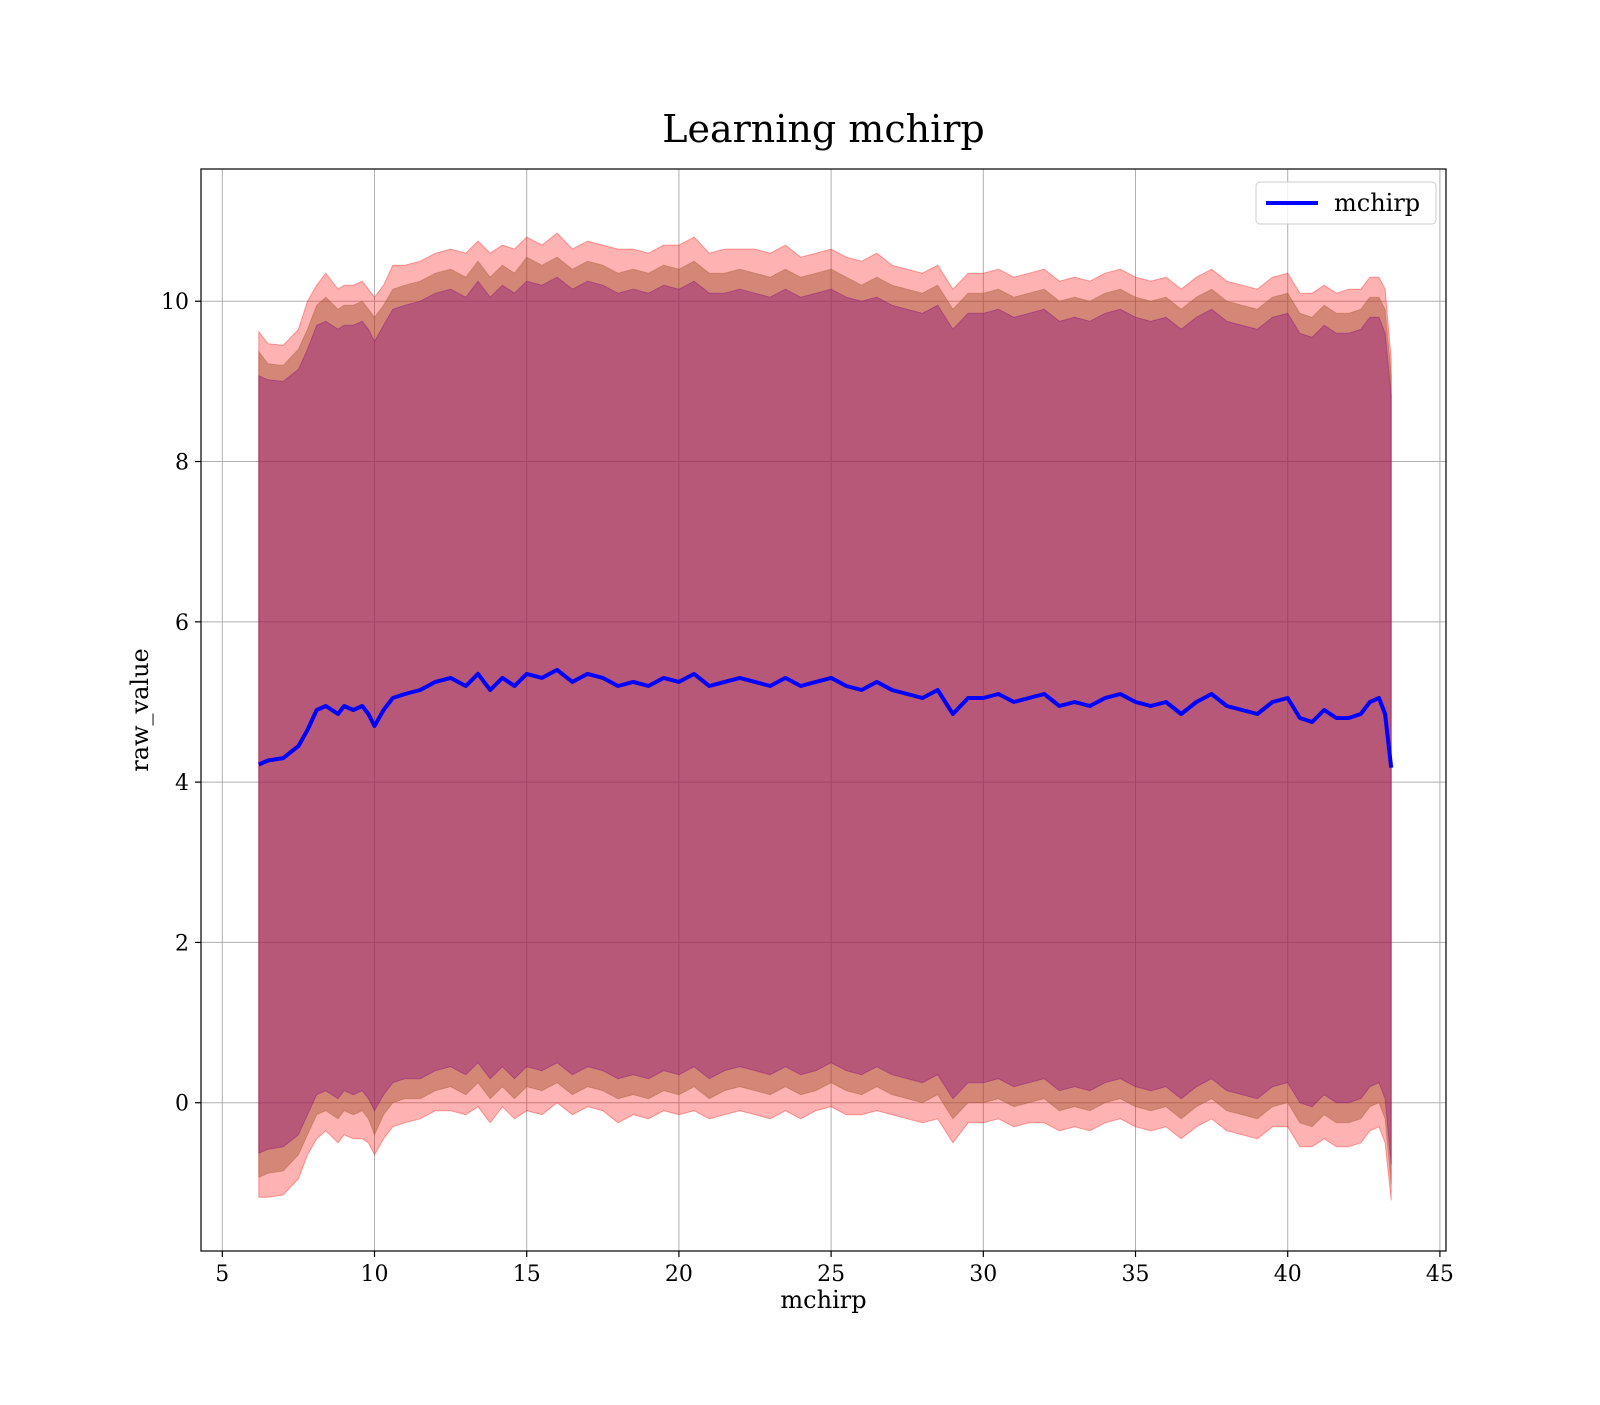 This screenshot has height=1405, width=1600. Describe the element at coordinates (1136, 1274) in the screenshot. I see `x-tick-label: 35` at that location.